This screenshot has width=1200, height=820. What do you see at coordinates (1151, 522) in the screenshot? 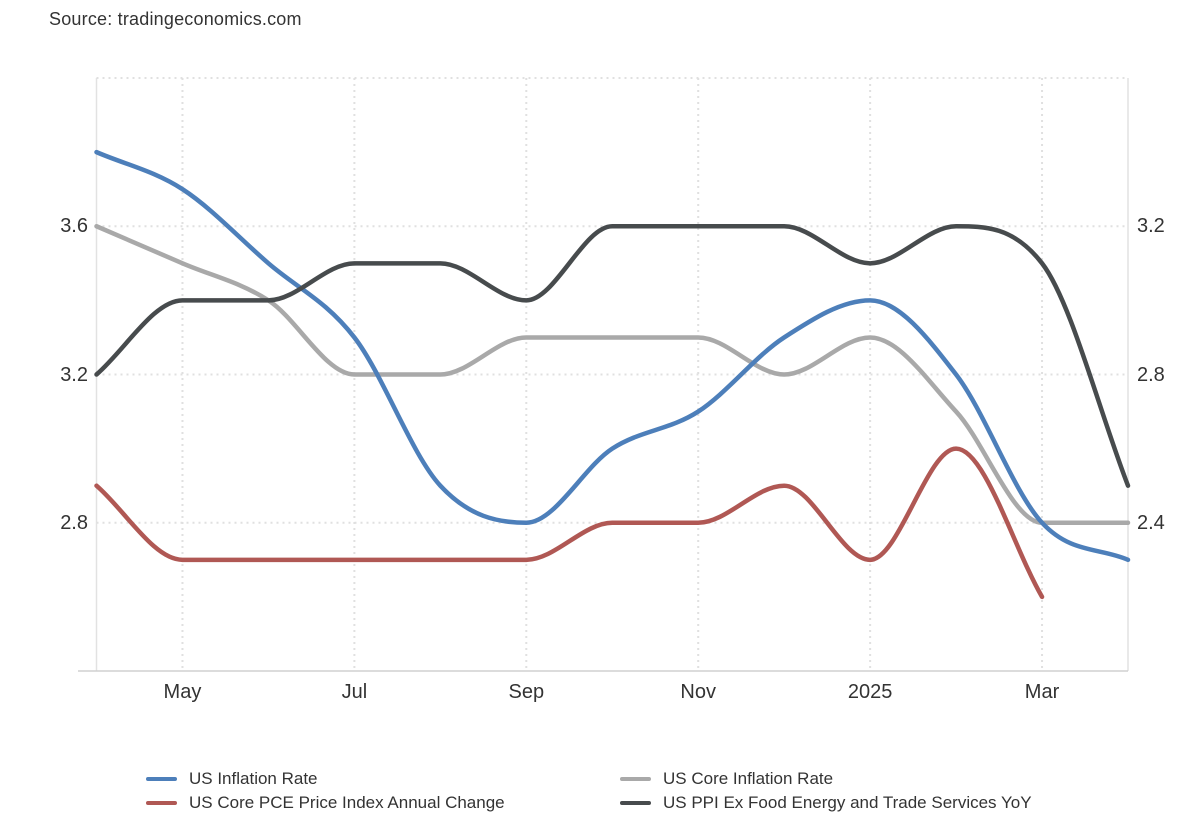
I see `y-axis-tick-label-right: 2.4` at bounding box center [1151, 522].